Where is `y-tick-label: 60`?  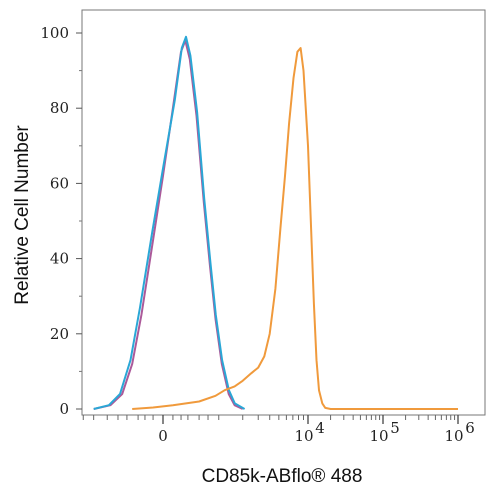 y-tick-label: 60 is located at coordinates (59, 183).